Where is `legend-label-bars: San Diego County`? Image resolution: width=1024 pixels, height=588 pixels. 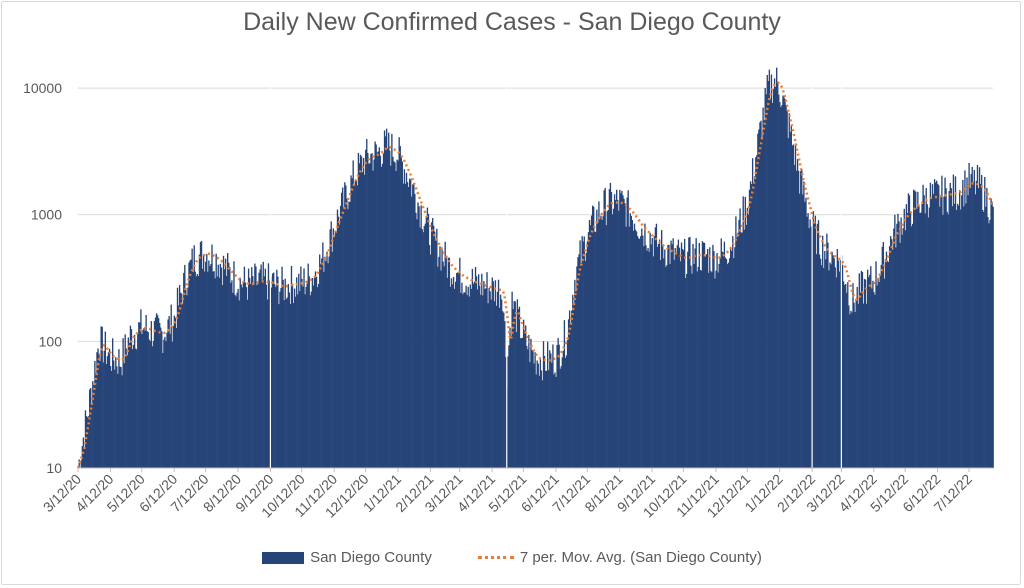
legend-label-bars: San Diego County is located at coordinates (371, 557).